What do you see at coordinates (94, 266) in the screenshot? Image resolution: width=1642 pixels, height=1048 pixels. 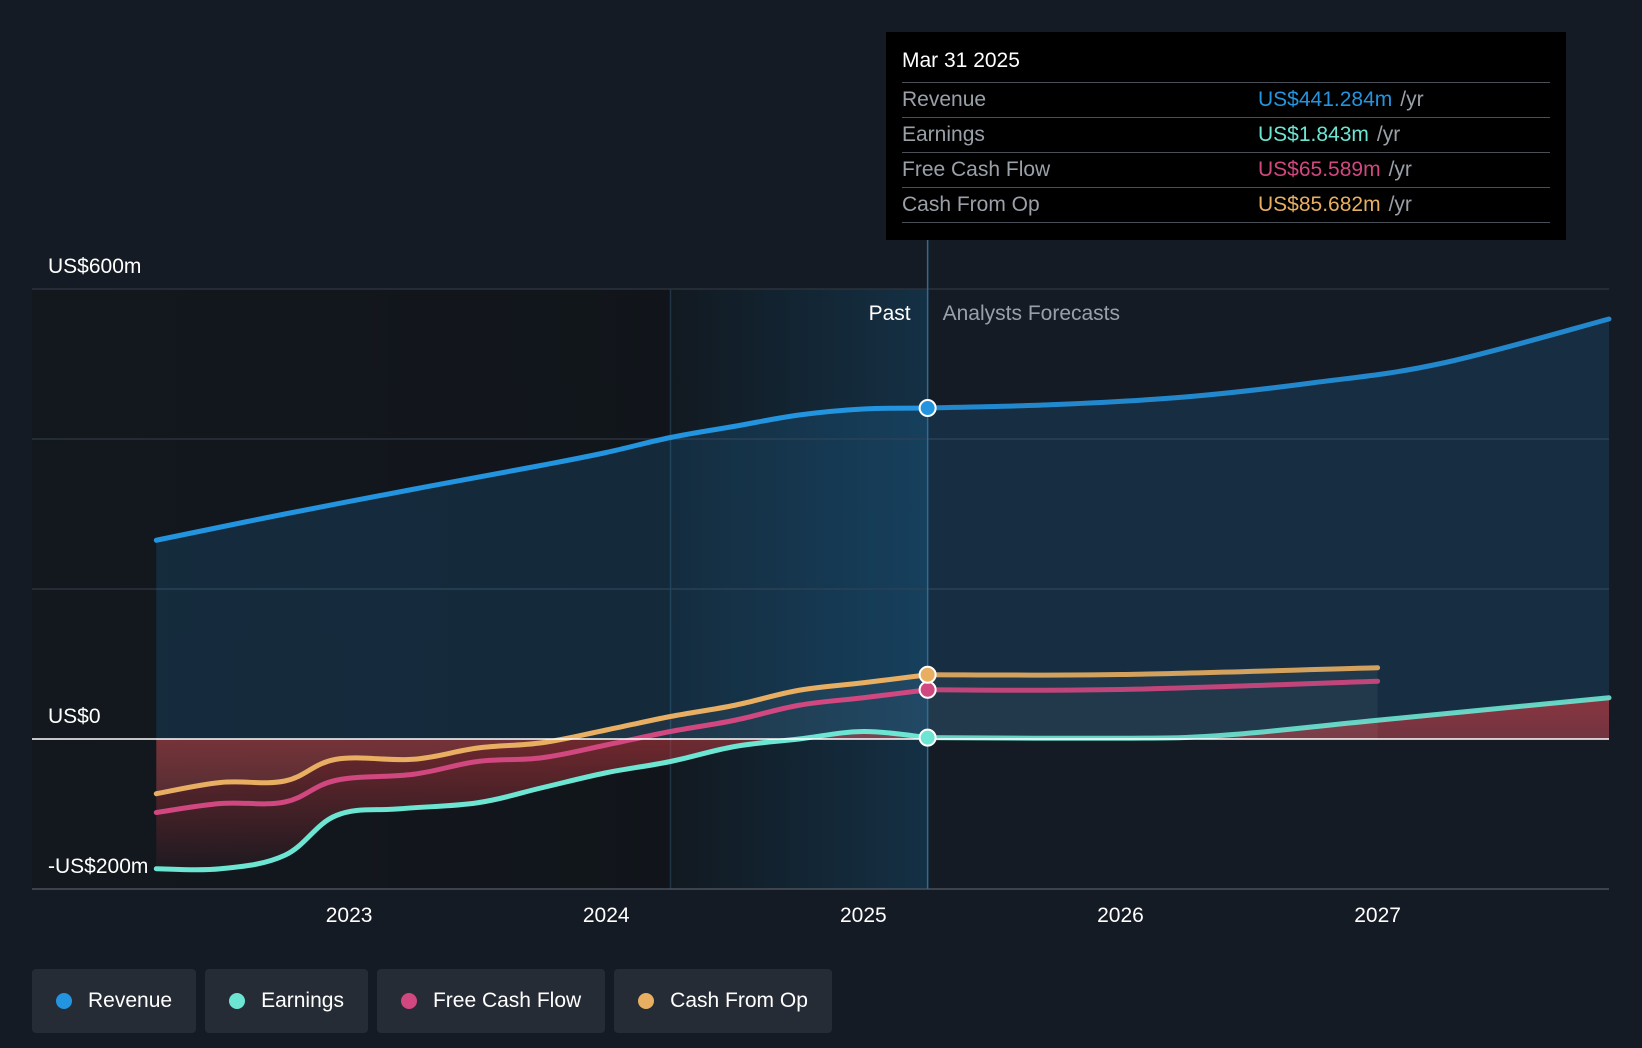 I see `y-axis-label: US$600m` at bounding box center [94, 266].